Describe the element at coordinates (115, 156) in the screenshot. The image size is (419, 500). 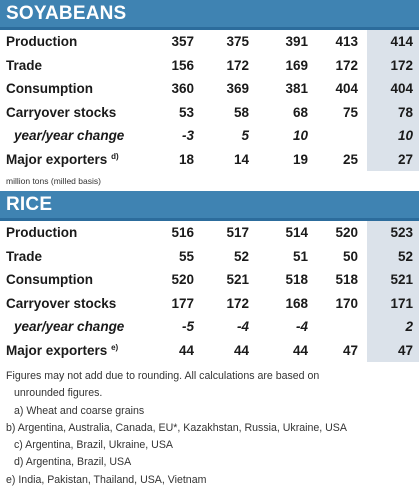
I see `footnote-ref: d)` at that location.